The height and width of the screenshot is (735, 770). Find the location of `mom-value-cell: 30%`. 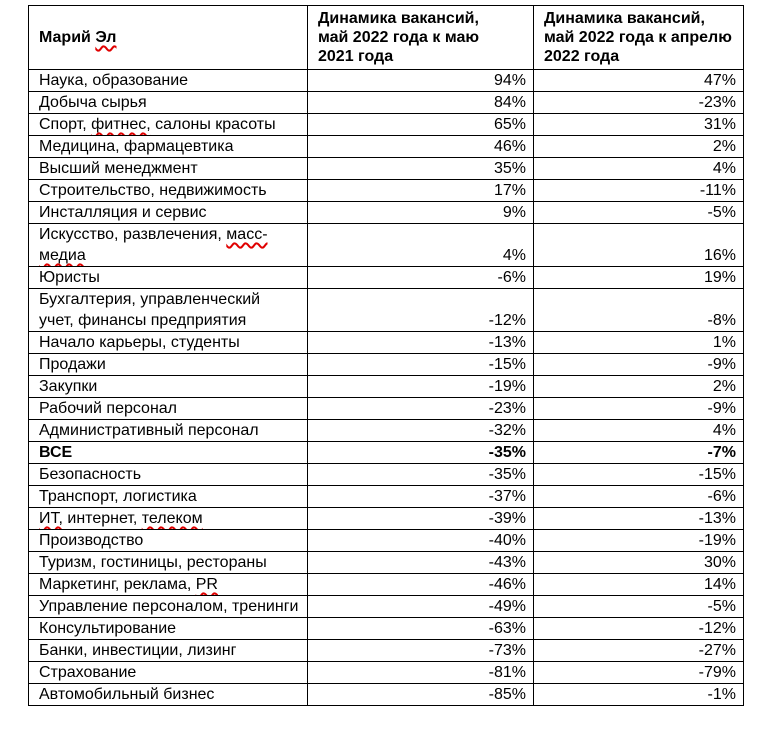

mom-value-cell: 30% is located at coordinates (638, 562).